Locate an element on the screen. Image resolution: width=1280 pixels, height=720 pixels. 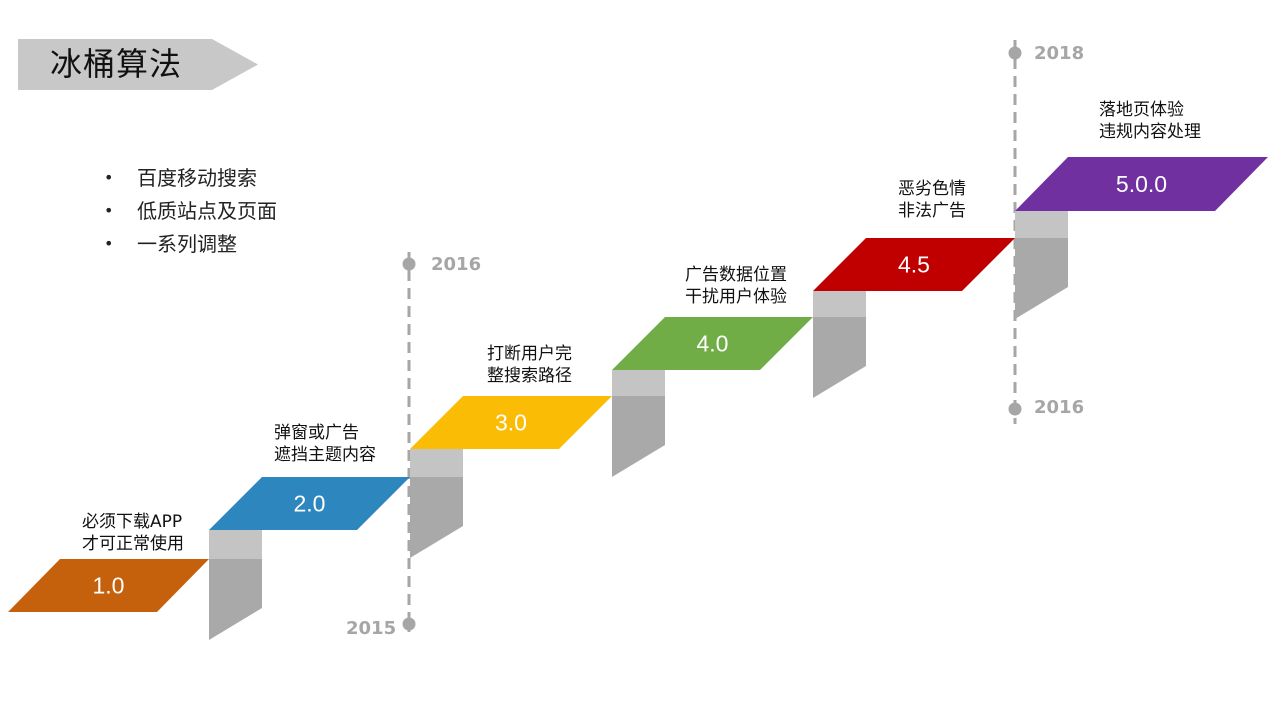
bullet-item: • 一系列调整 is located at coordinates (190, 245).